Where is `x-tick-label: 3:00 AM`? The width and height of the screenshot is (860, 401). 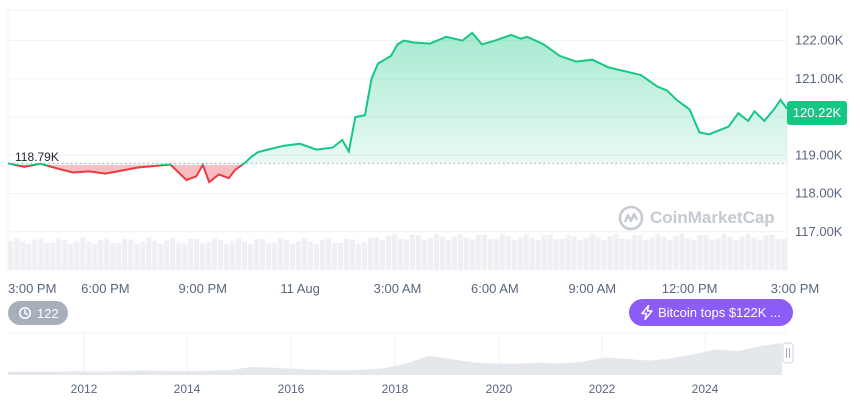 x-tick-label: 3:00 AM is located at coordinates (398, 288).